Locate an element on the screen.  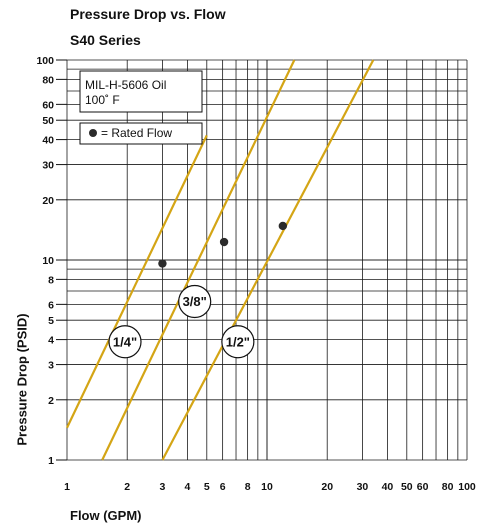
y-tick-label: 6 is located at coordinates (51, 305).